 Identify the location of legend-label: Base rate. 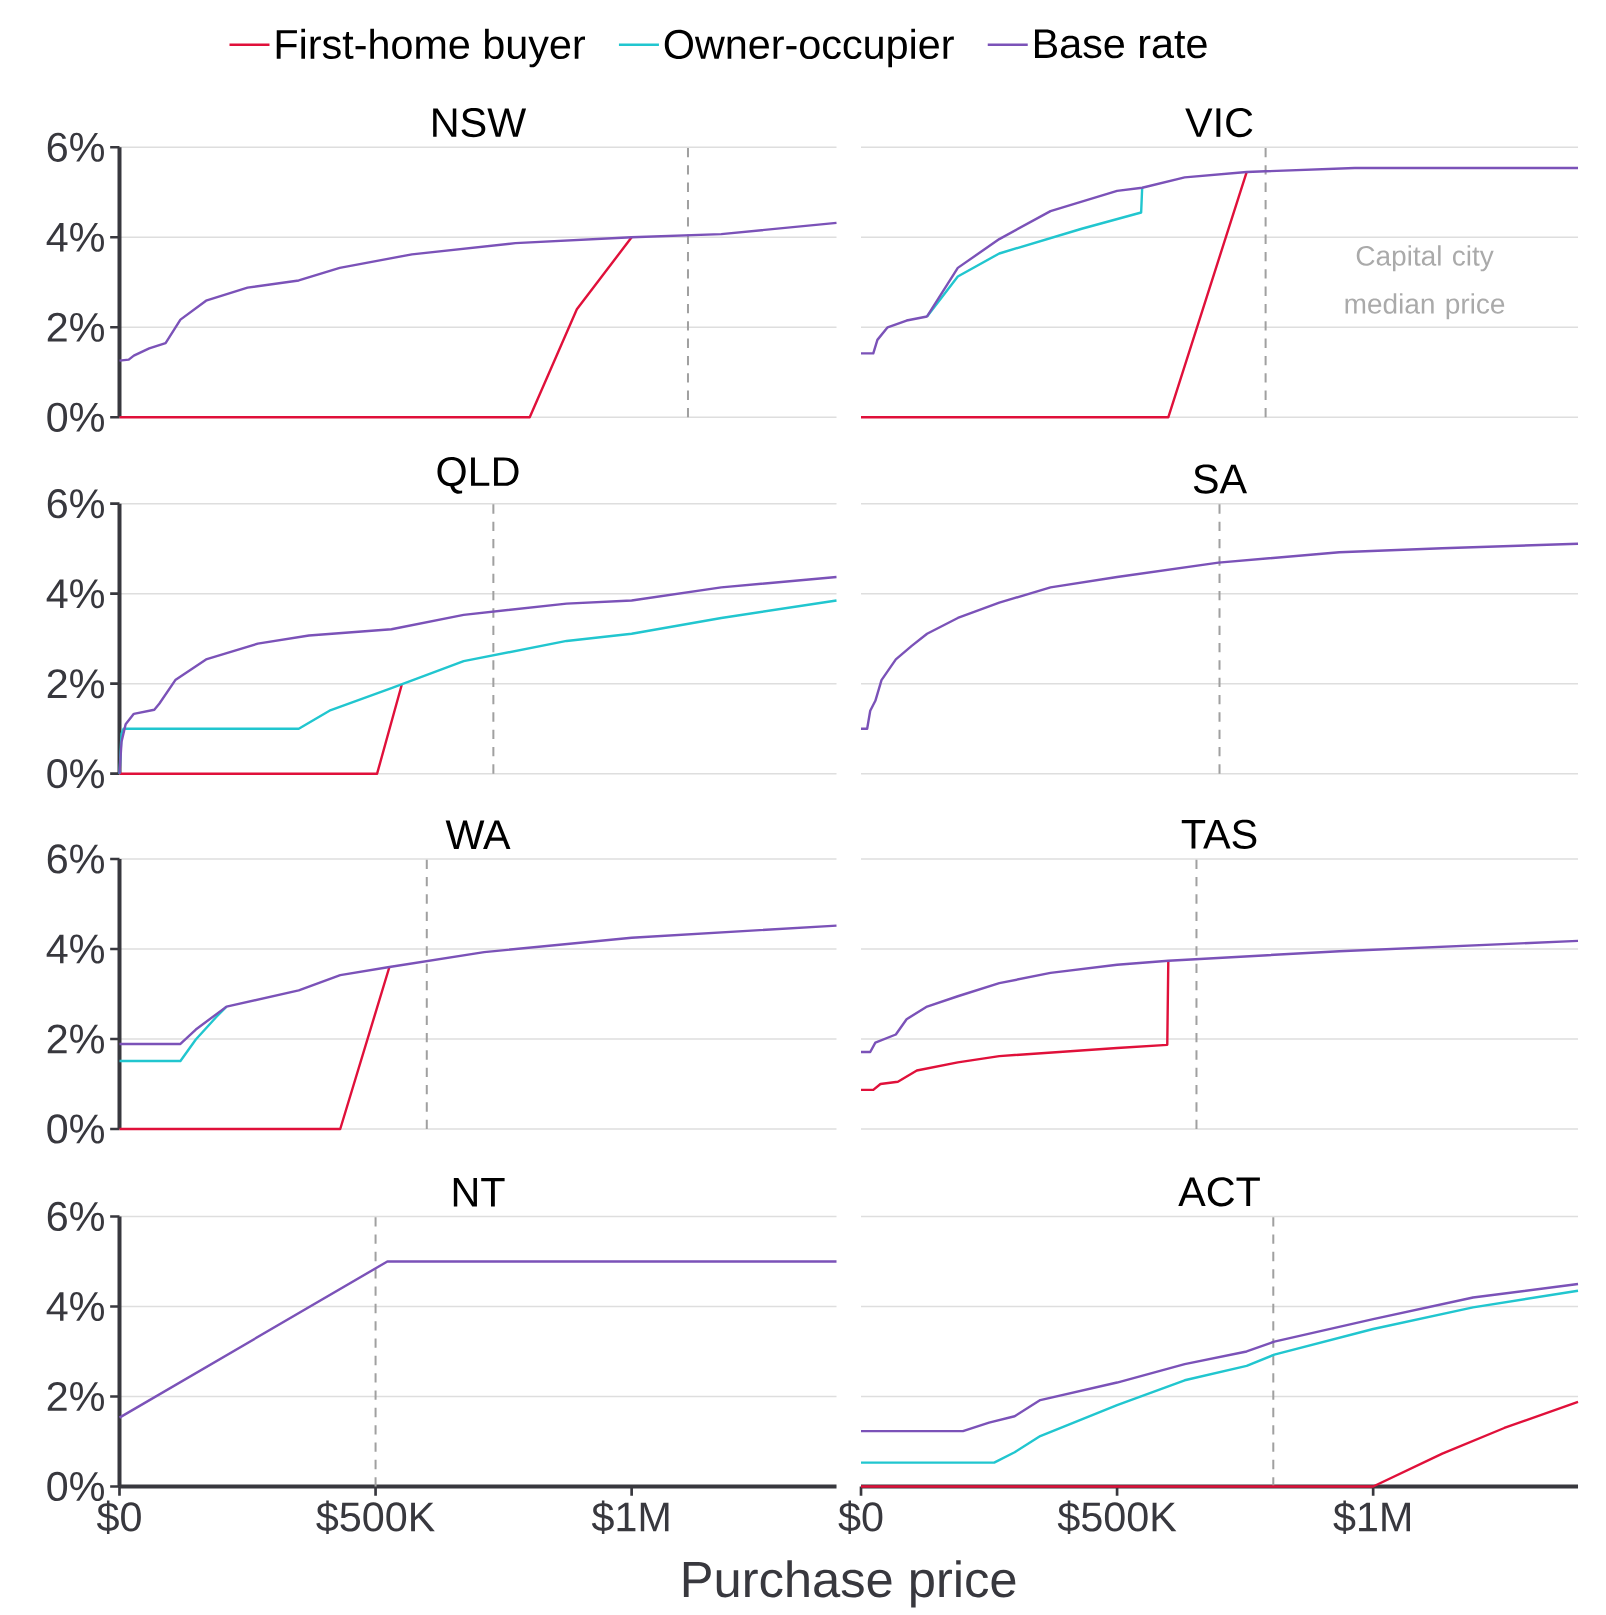
(1121, 44).